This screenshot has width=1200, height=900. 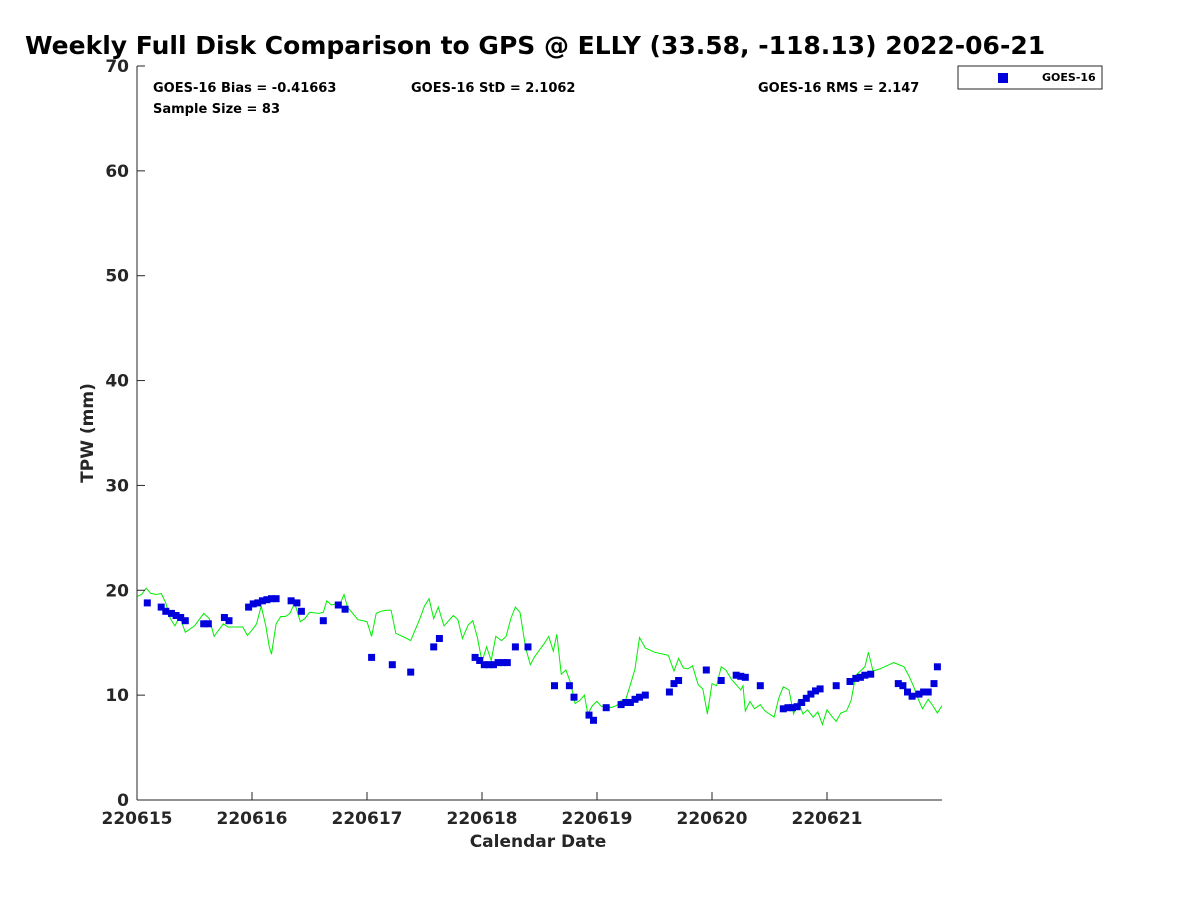 What do you see at coordinates (827, 819) in the screenshot?
I see `x-tick-label: 220621` at bounding box center [827, 819].